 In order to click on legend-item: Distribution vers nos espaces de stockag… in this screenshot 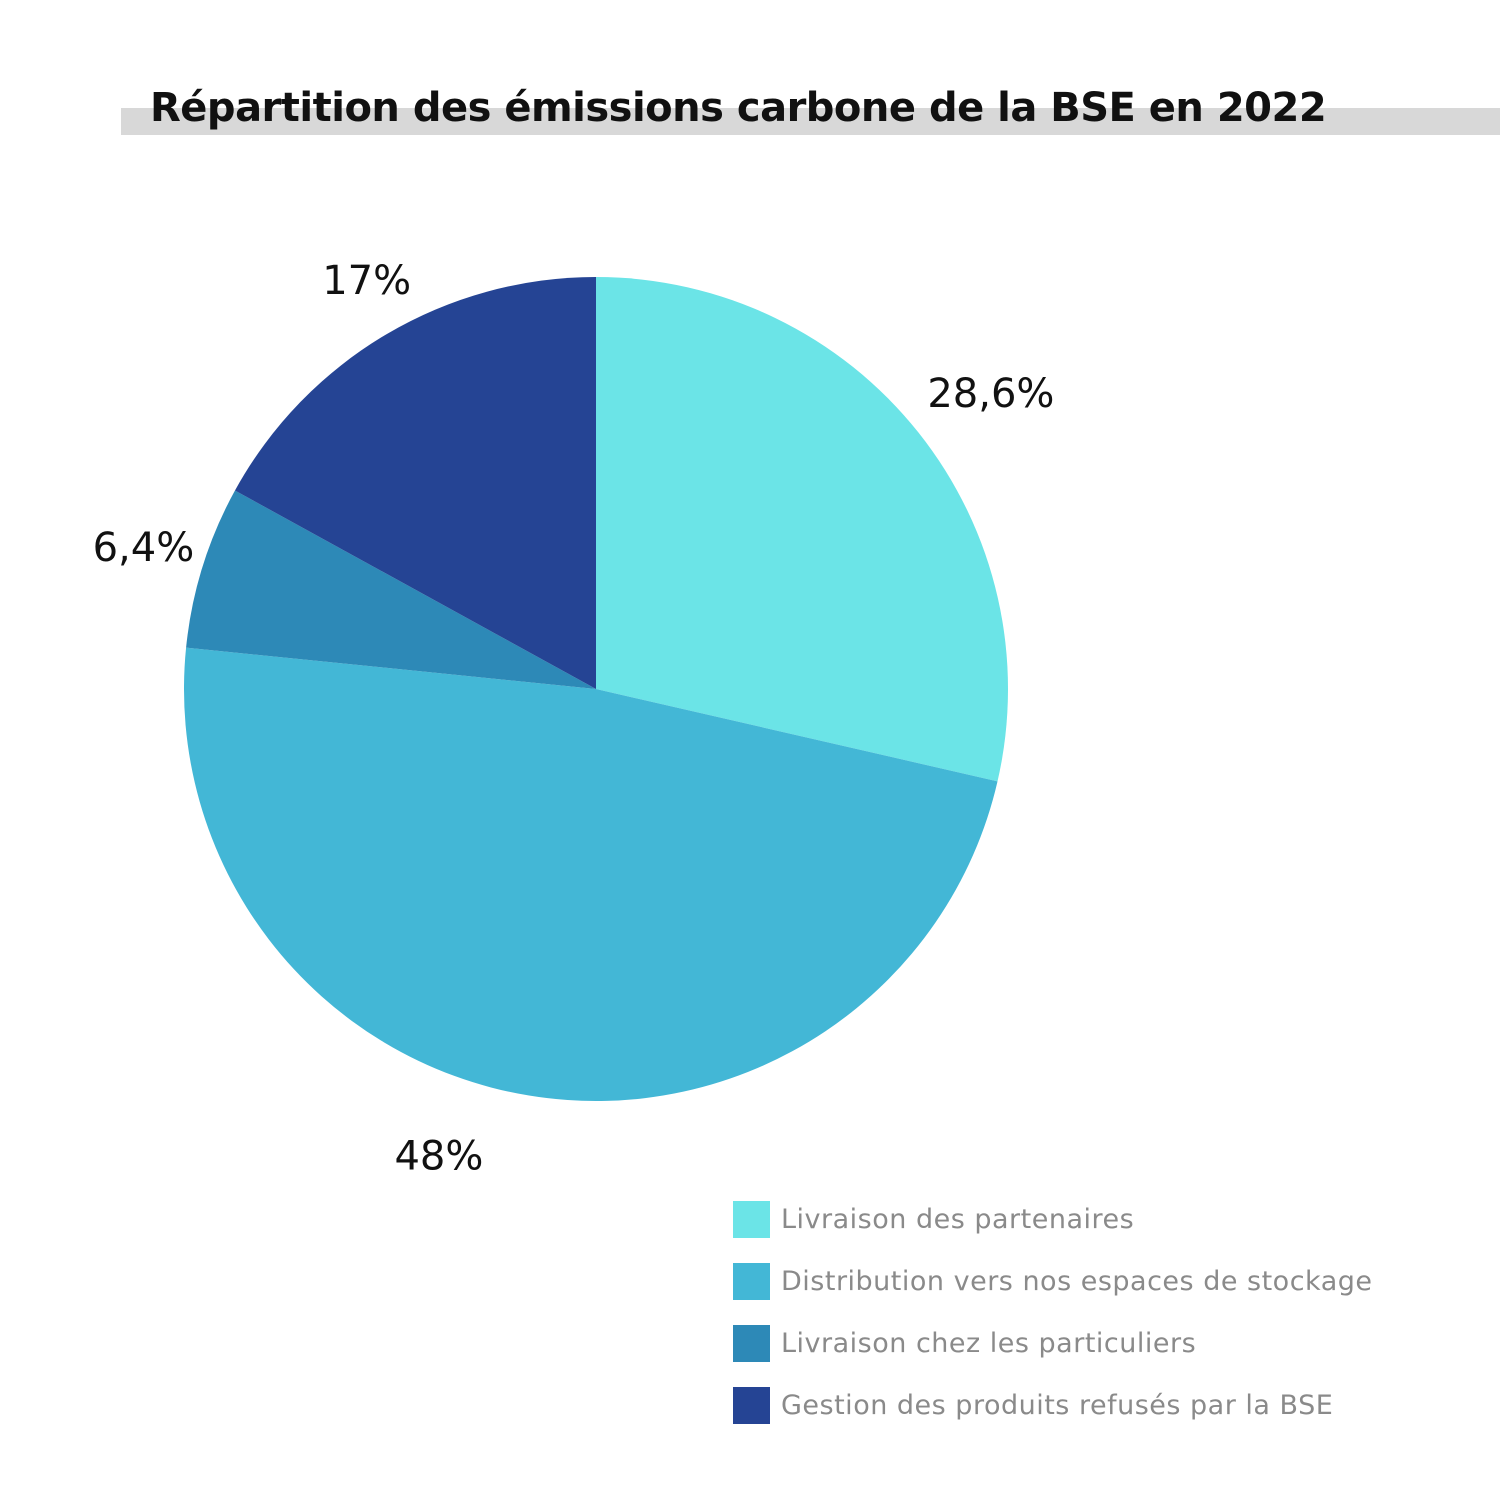, I will do `click(1103, 1281)`.